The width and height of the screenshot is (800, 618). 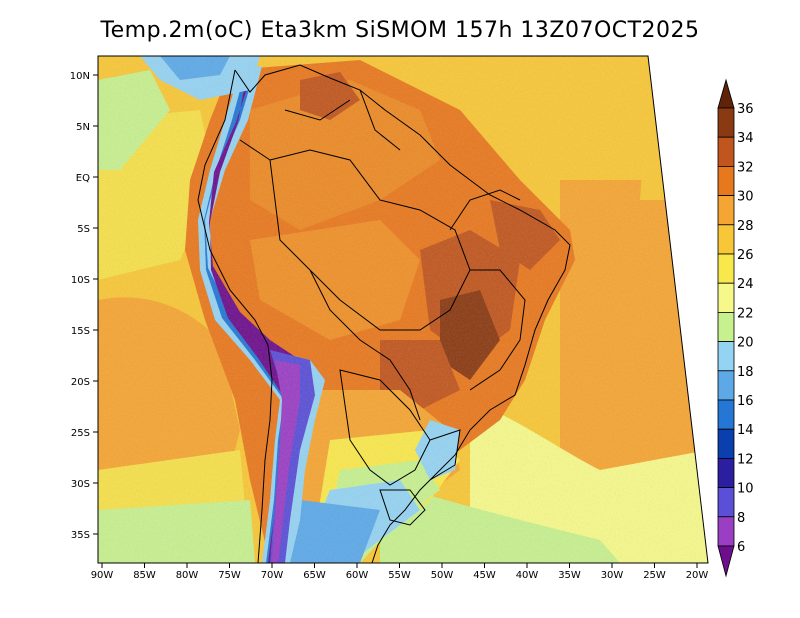 I want to click on lon-tick-label: 50W, so click(x=442, y=575).